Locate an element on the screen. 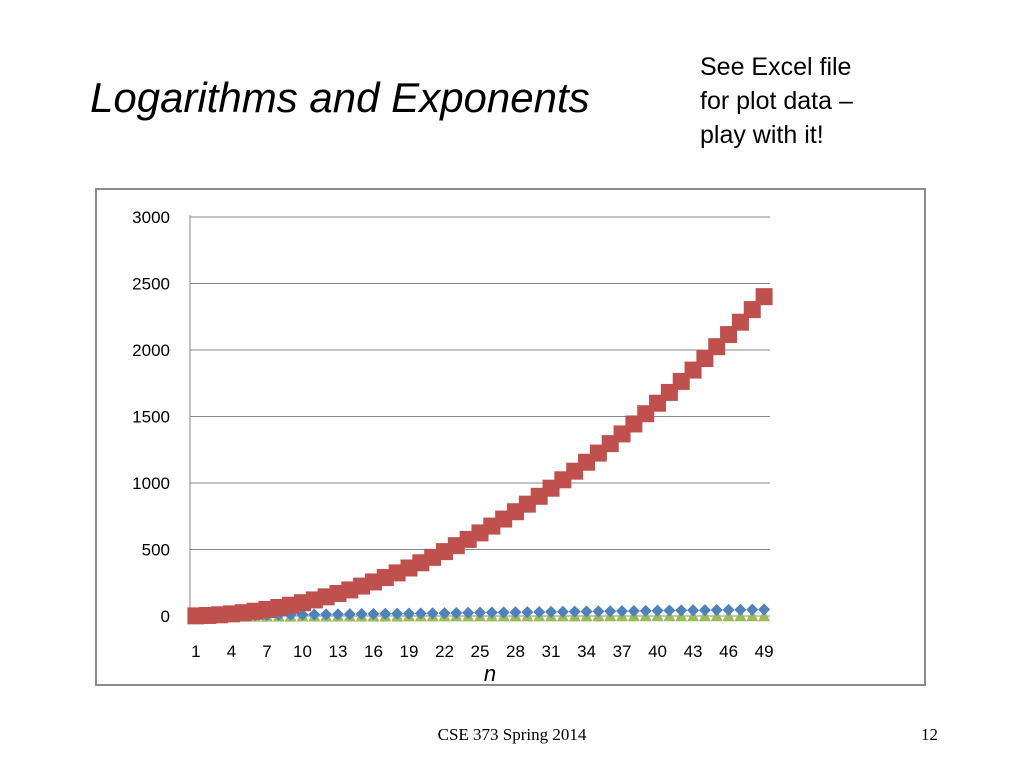 Image resolution: width=1024 pixels, height=768 pixels. y-tick-label: 500 is located at coordinates (156, 550).